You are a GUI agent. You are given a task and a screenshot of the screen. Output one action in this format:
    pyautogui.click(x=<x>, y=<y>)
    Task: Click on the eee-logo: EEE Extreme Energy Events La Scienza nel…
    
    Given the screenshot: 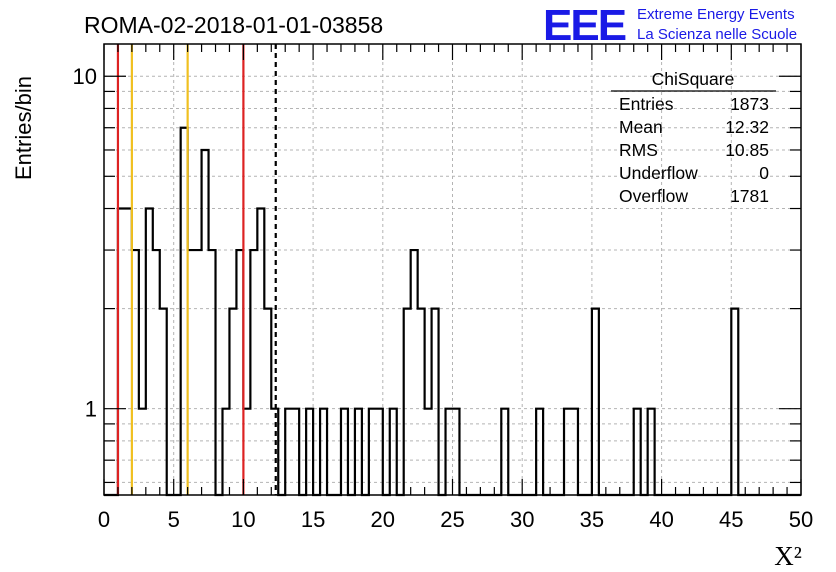 What is the action you would take?
    pyautogui.click(x=670, y=25)
    